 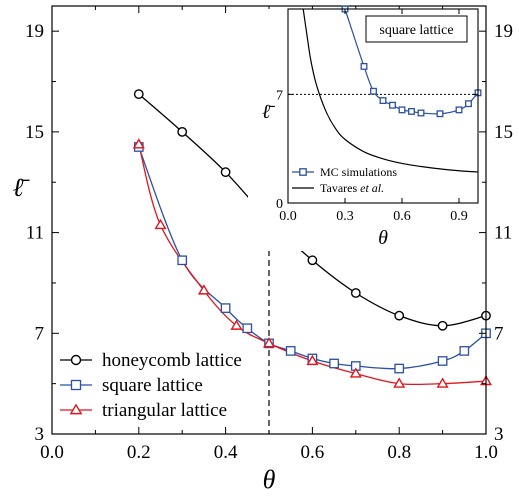 I want to click on inset-legend-label-italic: et al., so click(x=372, y=188).